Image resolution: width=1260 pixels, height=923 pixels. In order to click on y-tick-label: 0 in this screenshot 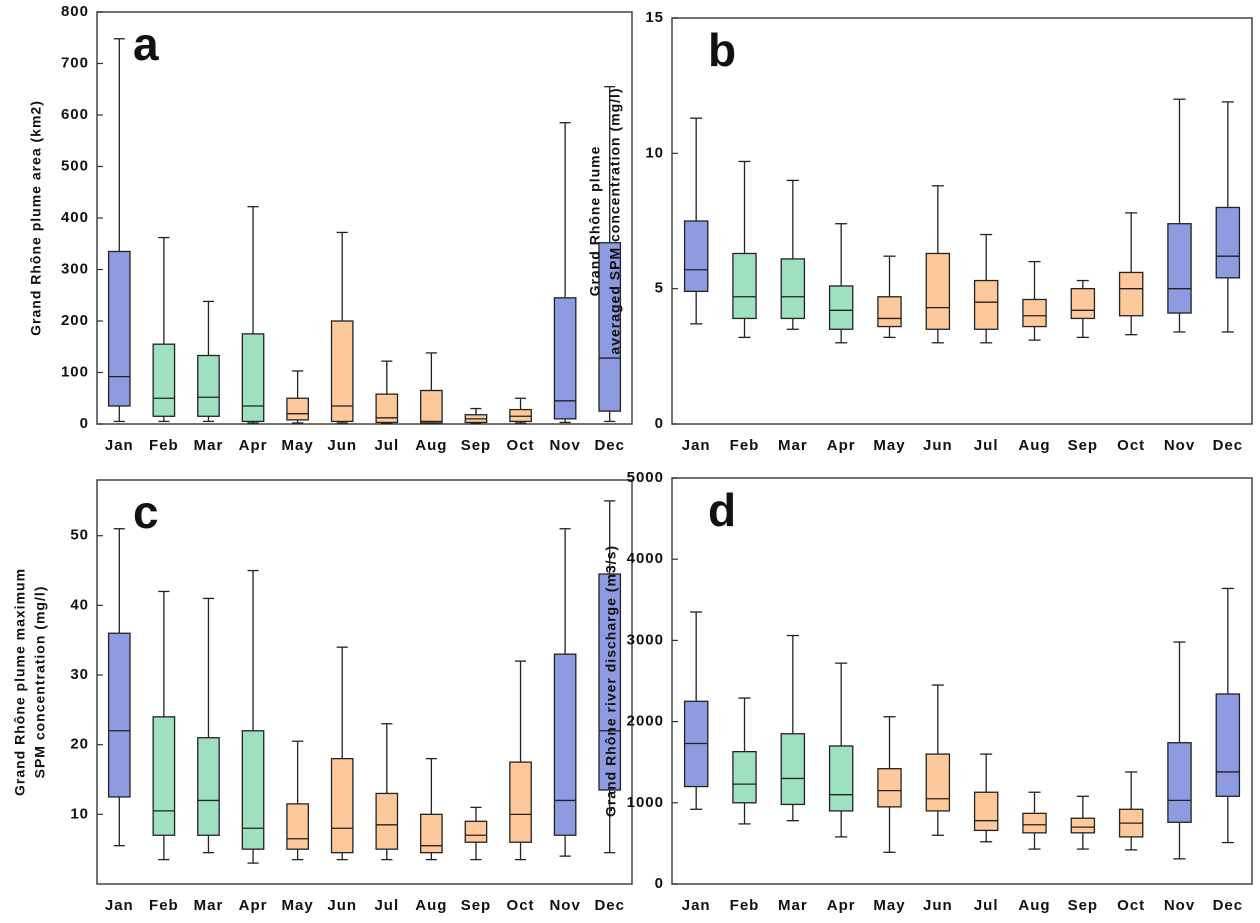, I will do `click(659, 883)`.